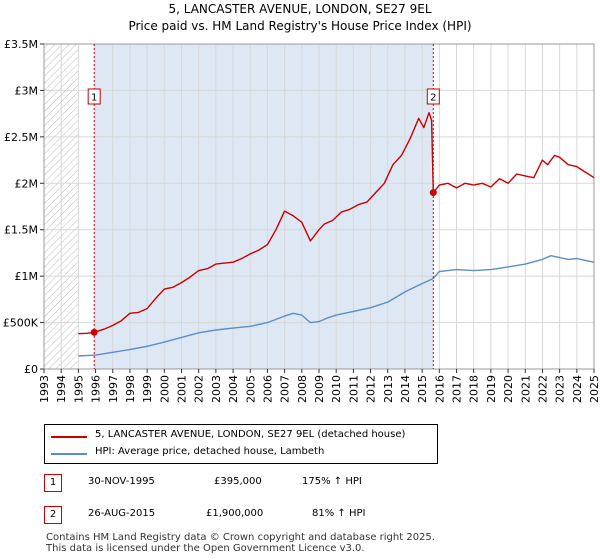 The image size is (600, 560). I want to click on x-tick-label: 1997, so click(113, 389).